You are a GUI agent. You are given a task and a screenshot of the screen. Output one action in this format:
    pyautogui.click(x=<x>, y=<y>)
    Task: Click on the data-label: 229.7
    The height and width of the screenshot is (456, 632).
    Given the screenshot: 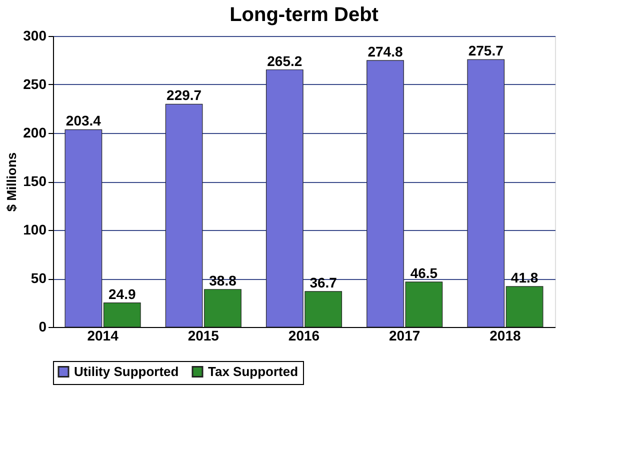 What is the action you would take?
    pyautogui.click(x=184, y=95)
    